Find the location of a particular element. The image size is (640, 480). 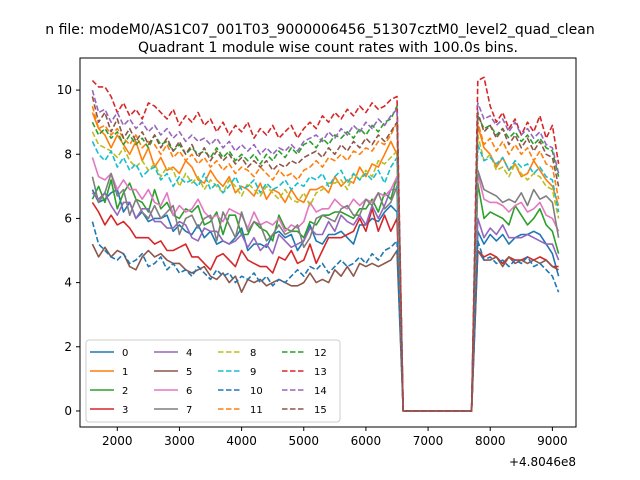

x-tick-label: 4000 is located at coordinates (241, 441).